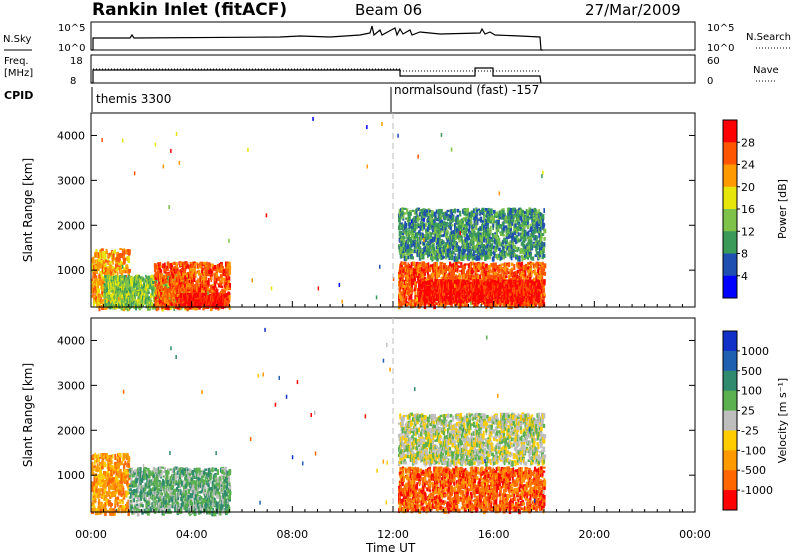 The image size is (800, 554). I want to click on nsky-tick-low-right: 10^0, so click(720, 48).